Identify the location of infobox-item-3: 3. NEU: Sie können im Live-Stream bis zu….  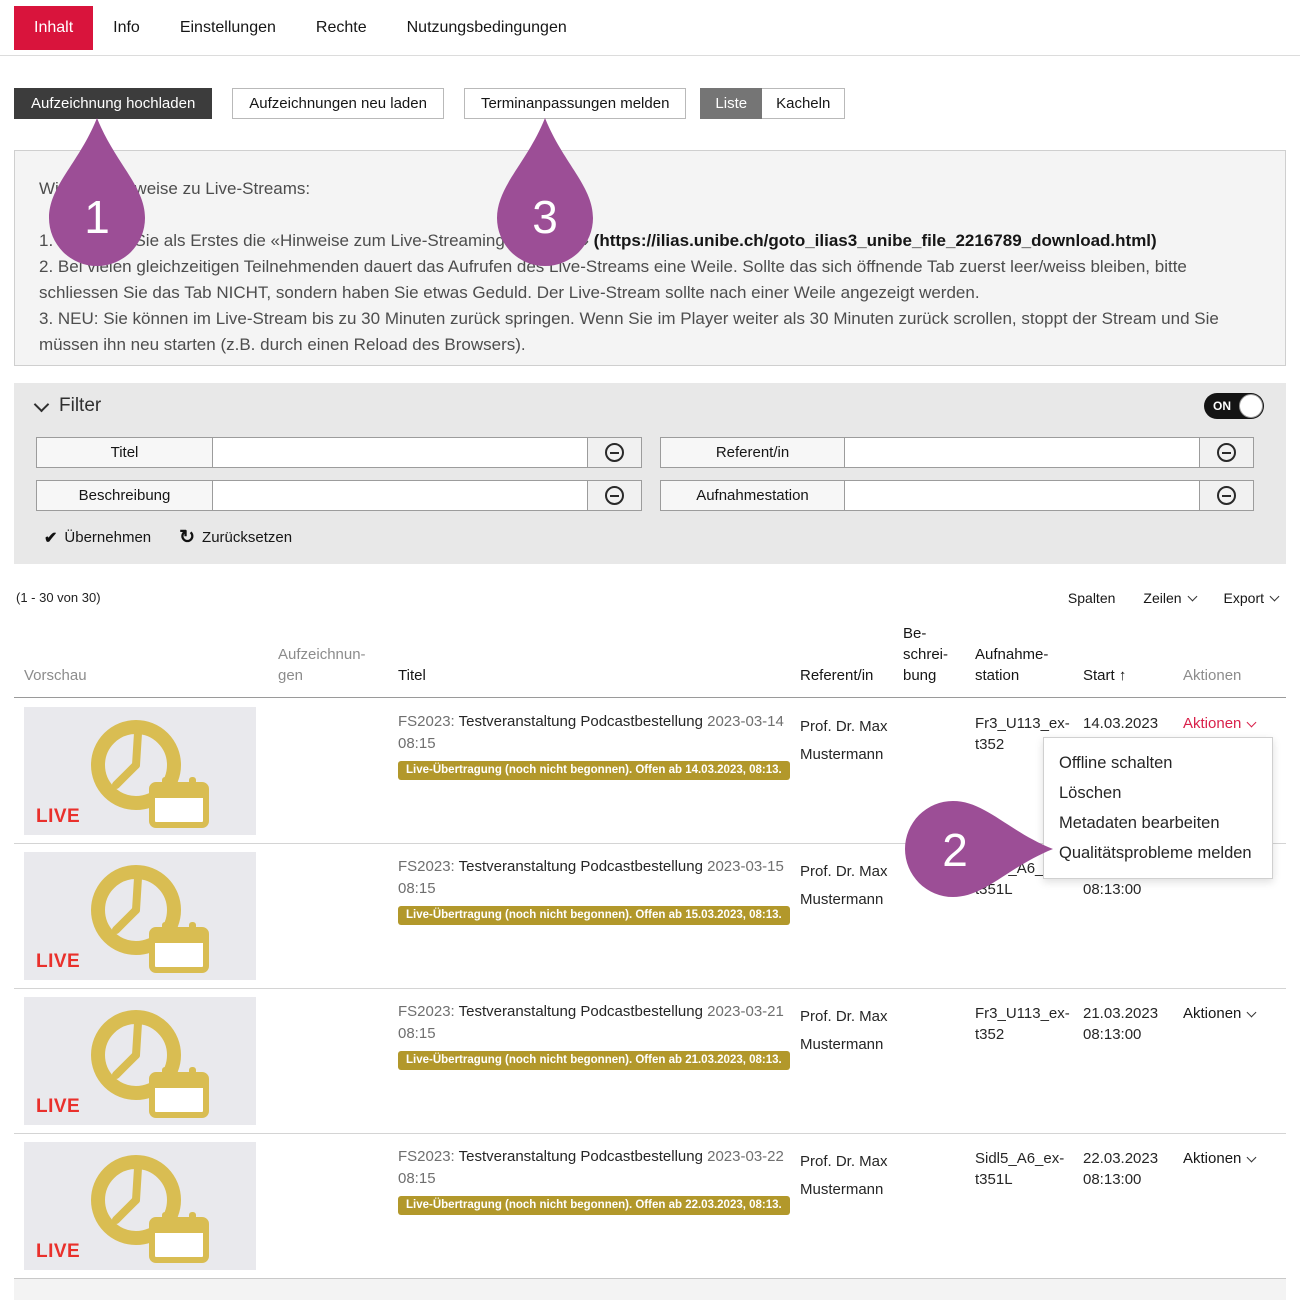
(629, 331).